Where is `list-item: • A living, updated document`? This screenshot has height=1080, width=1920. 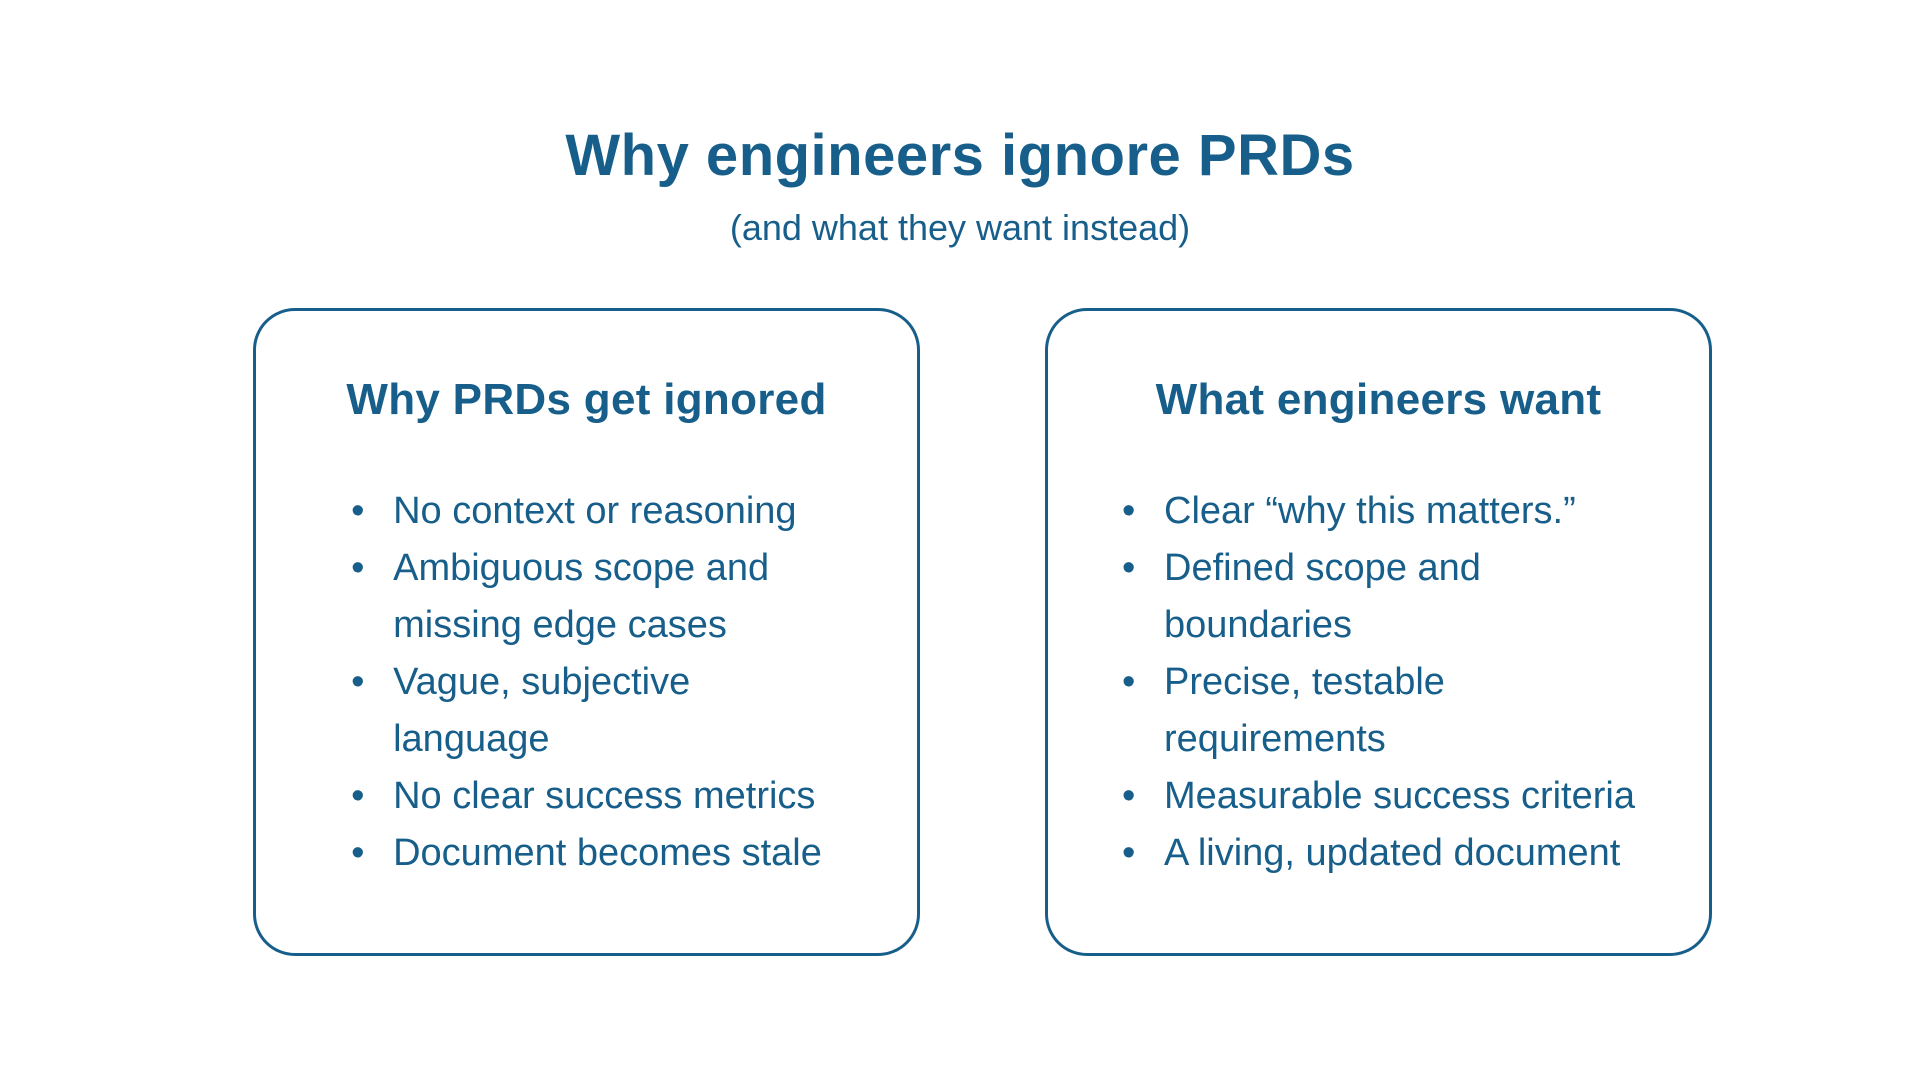
list-item: • A living, updated document is located at coordinates (1378, 853).